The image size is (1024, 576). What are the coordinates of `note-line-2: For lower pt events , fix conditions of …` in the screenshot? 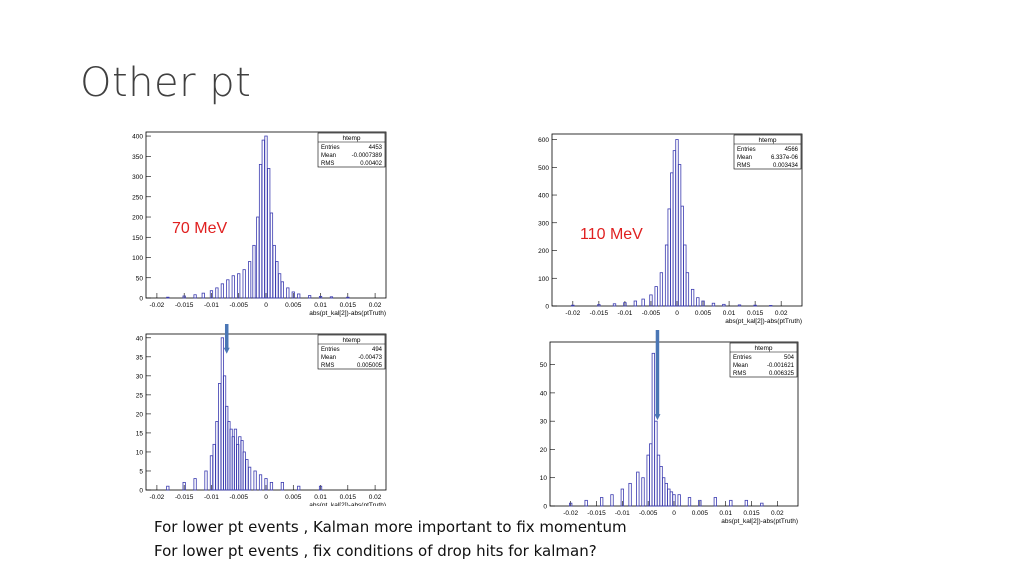 It's located at (375, 551).